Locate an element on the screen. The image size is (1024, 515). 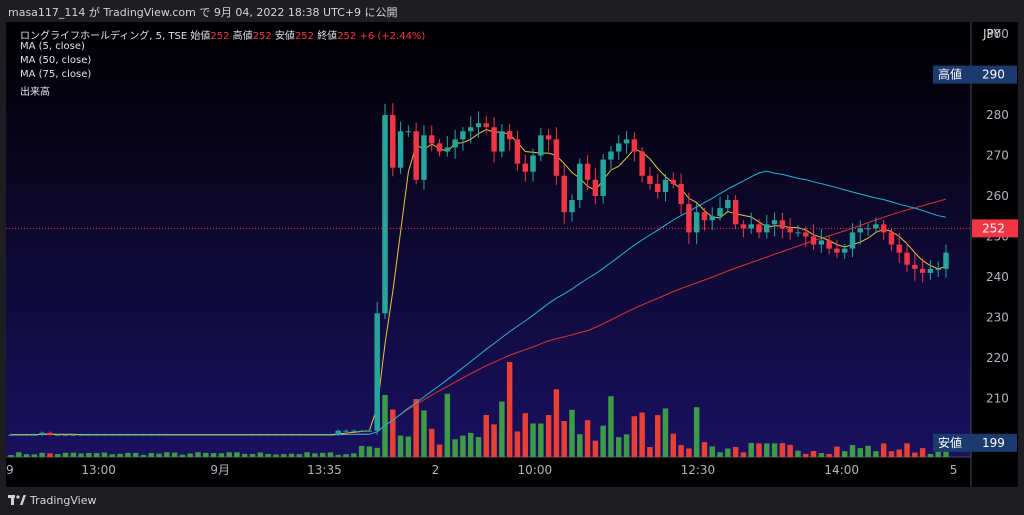
time-tick-label: 2 is located at coordinates (436, 470).